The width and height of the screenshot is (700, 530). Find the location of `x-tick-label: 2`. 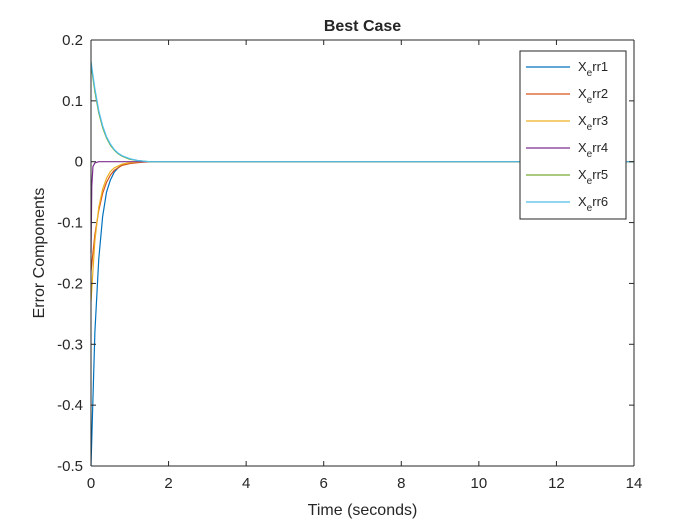

x-tick-label: 2 is located at coordinates (168, 483).